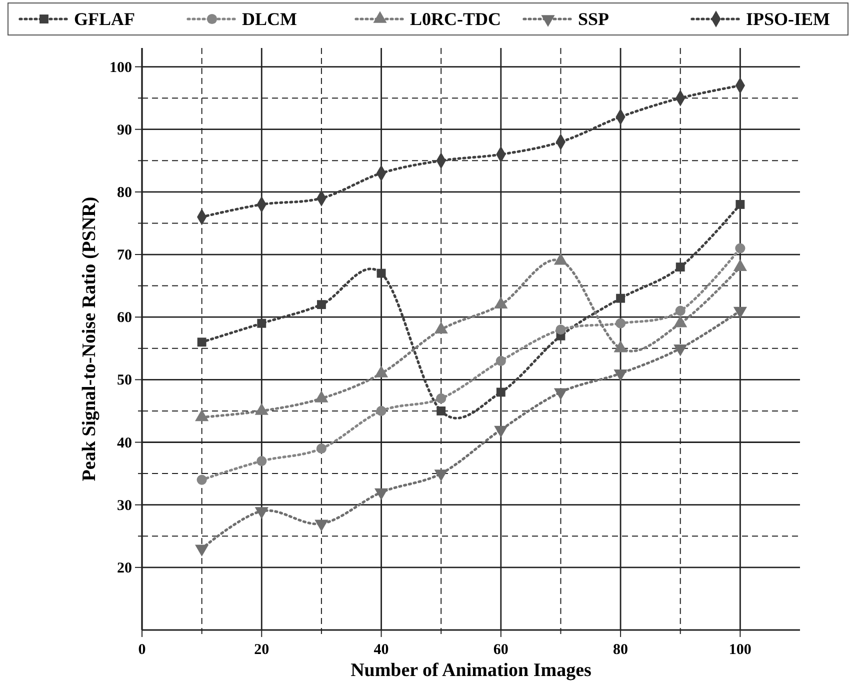 The image size is (856, 684). Describe the element at coordinates (124, 506) in the screenshot. I see `y-tick-label: 30` at that location.